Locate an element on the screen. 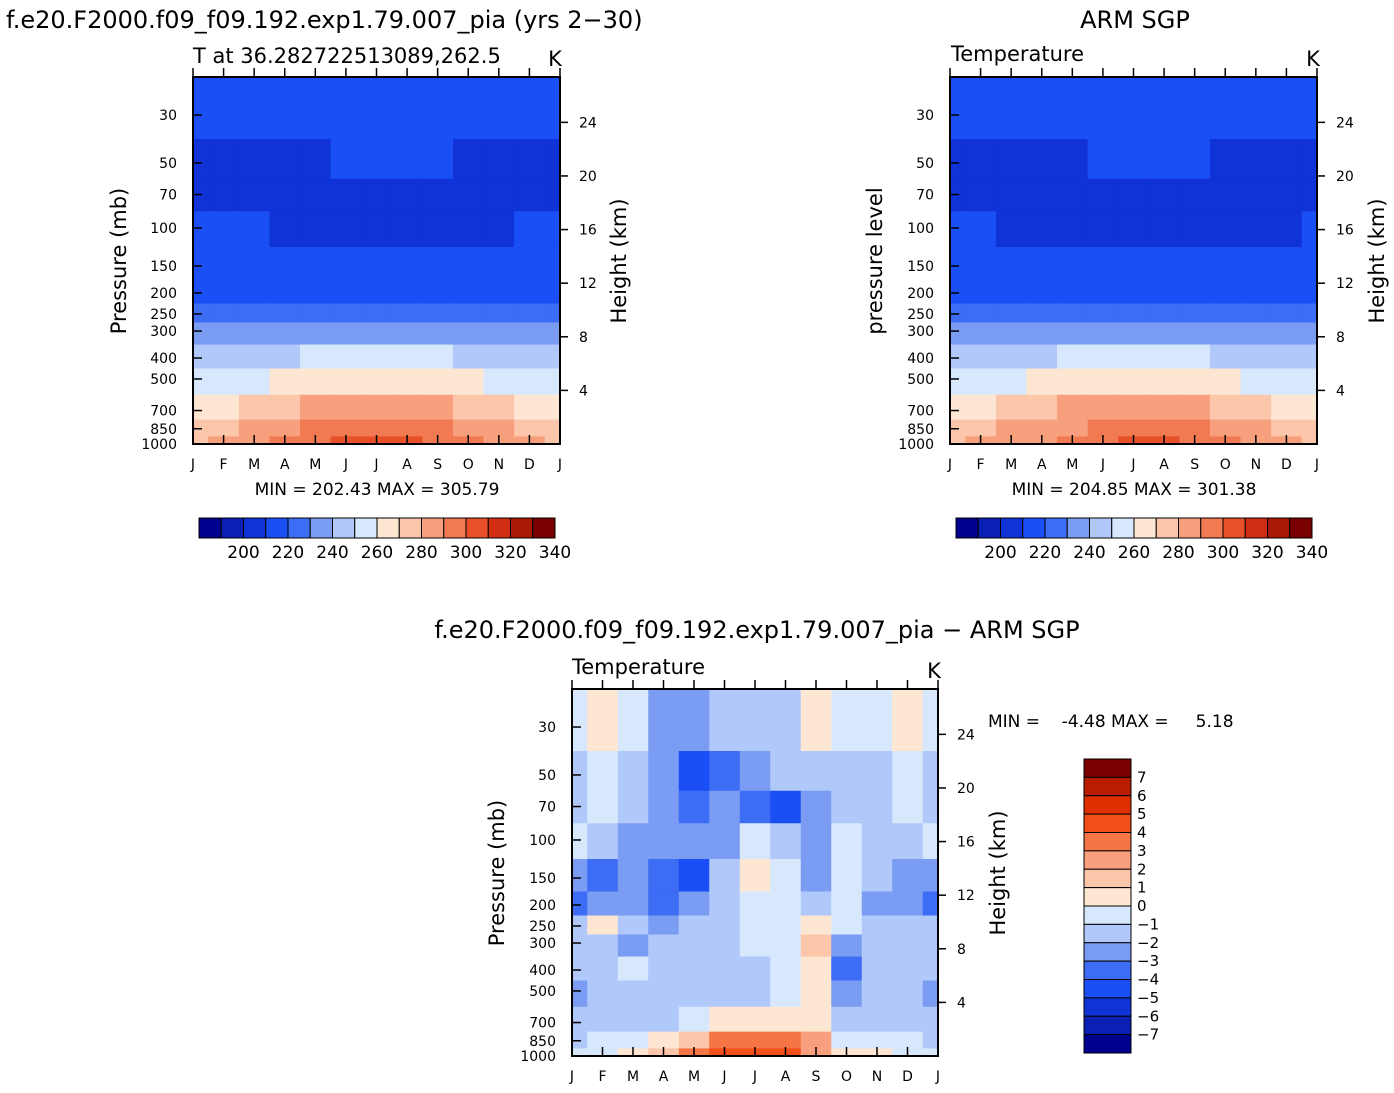 The image size is (1394, 1093). colorbar-tick-label: 300 is located at coordinates (1223, 553).